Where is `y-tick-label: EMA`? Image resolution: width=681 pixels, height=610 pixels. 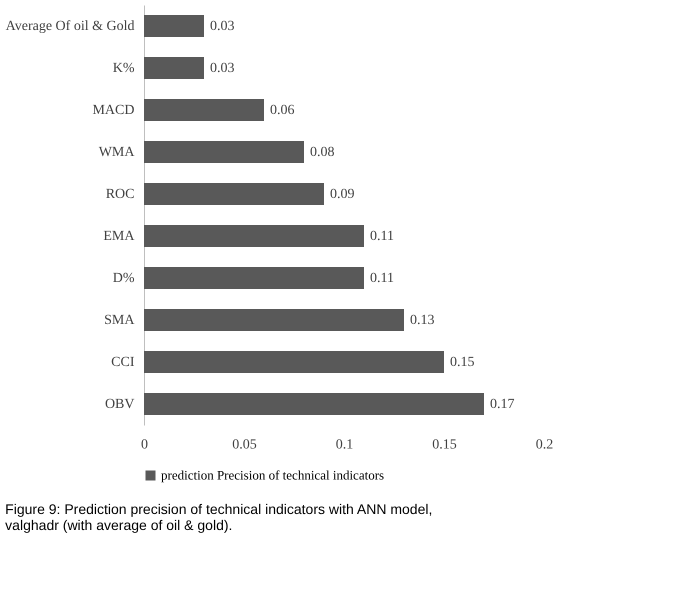
y-tick-label: EMA is located at coordinates (119, 236).